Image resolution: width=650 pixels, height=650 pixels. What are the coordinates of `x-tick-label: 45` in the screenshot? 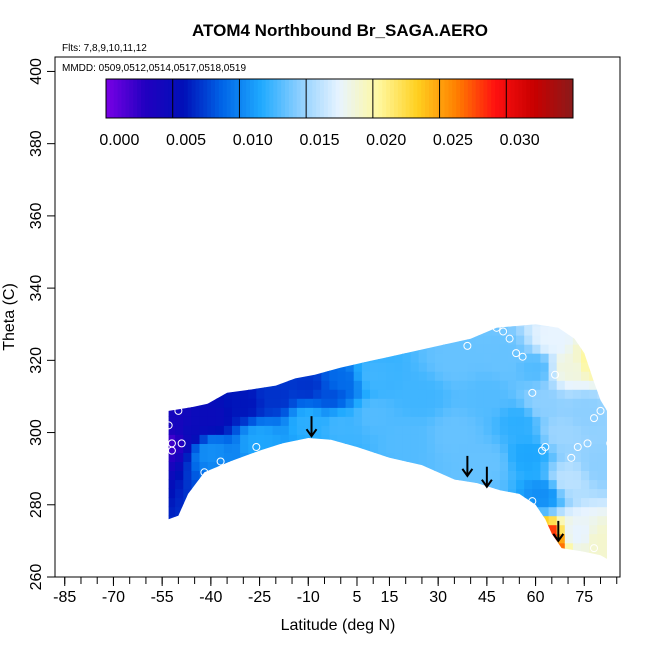 It's located at (487, 597).